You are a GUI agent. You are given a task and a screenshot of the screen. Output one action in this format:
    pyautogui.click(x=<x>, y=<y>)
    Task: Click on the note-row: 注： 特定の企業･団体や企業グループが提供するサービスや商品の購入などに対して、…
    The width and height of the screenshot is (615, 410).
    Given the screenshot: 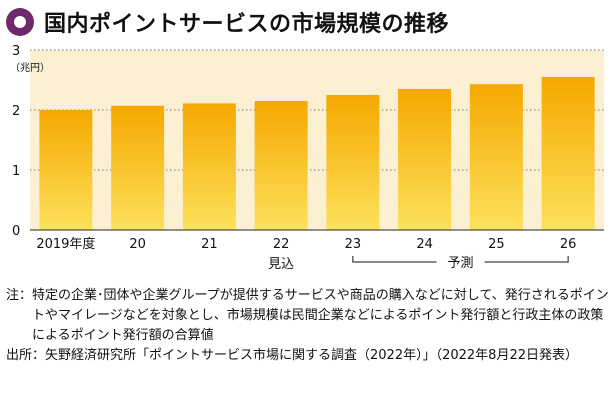 What is the action you would take?
    pyautogui.click(x=308, y=316)
    